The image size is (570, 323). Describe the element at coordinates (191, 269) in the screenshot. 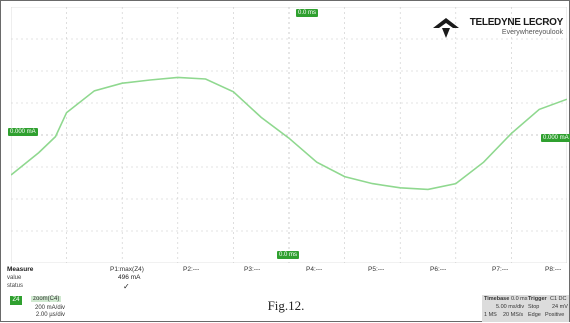

I see `measure-p2-label: P2:---` at that location.